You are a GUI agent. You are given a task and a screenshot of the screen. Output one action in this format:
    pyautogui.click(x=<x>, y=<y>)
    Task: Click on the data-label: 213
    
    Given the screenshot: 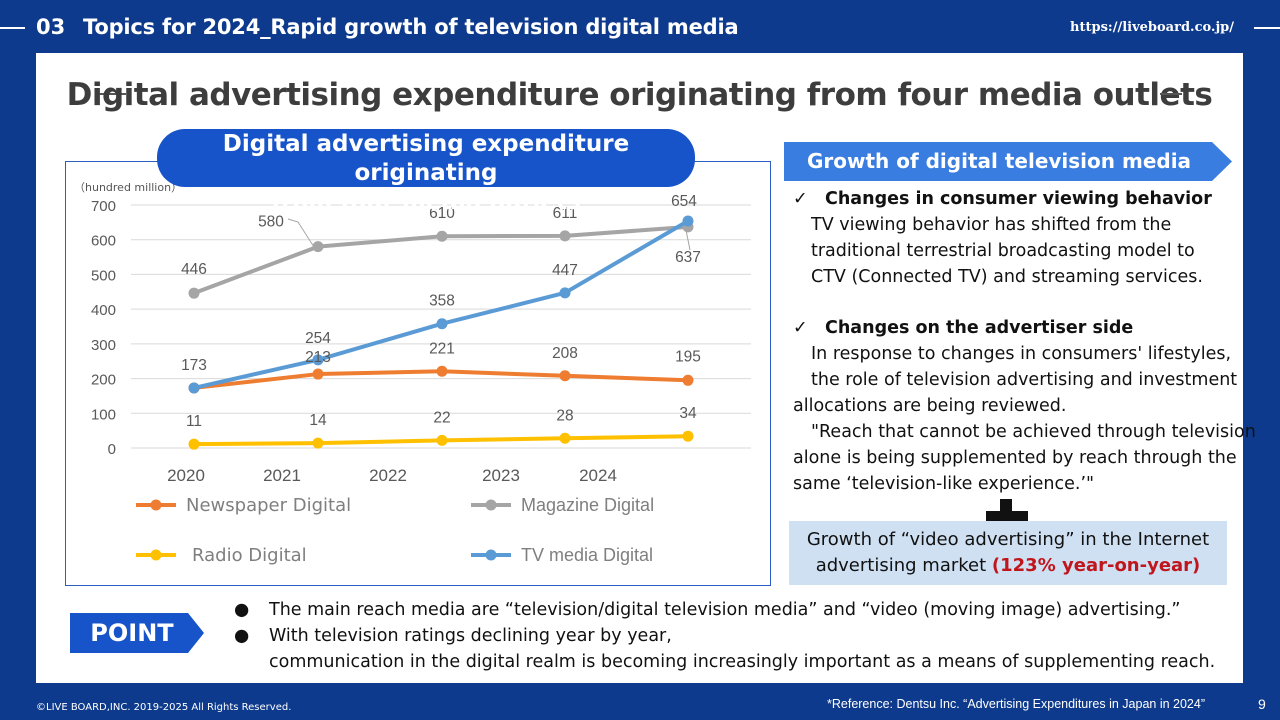 What is the action you would take?
    pyautogui.click(x=318, y=357)
    